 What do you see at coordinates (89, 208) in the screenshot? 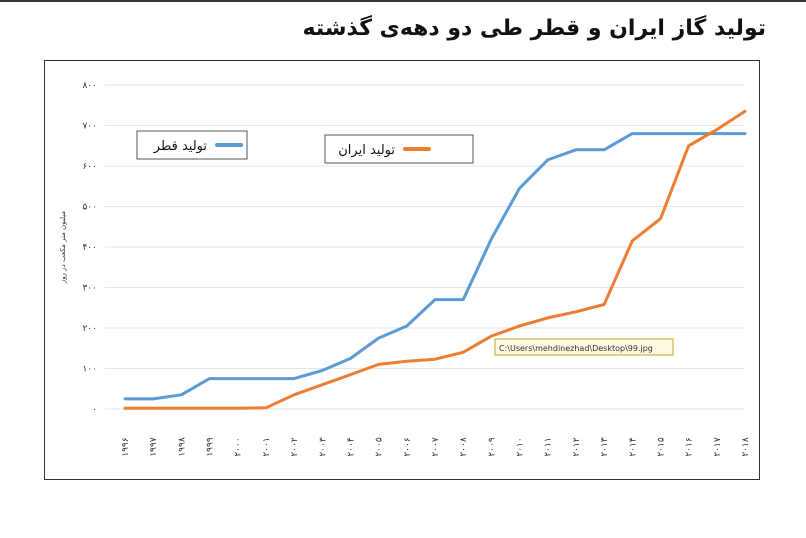
I see `y-tick-label: ۵۰۰` at bounding box center [89, 208].